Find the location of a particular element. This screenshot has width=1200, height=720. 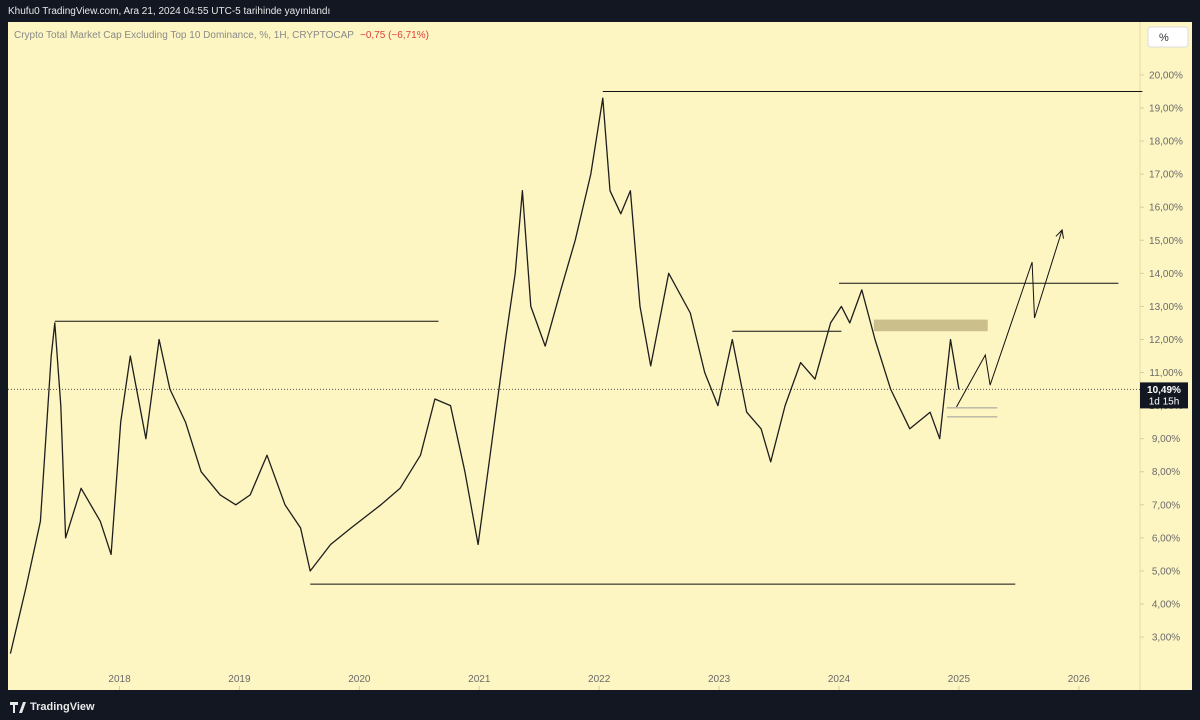

y-tick-label: 19,00% is located at coordinates (1166, 108).